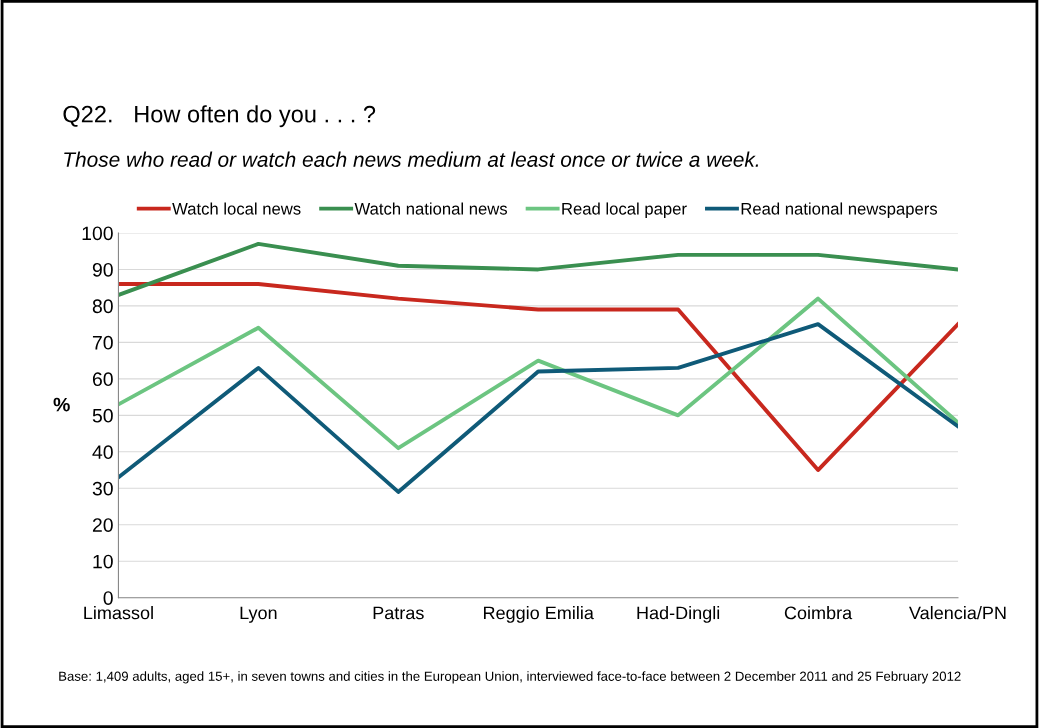  Describe the element at coordinates (102, 525) in the screenshot. I see `y-tick-label: 20` at that location.